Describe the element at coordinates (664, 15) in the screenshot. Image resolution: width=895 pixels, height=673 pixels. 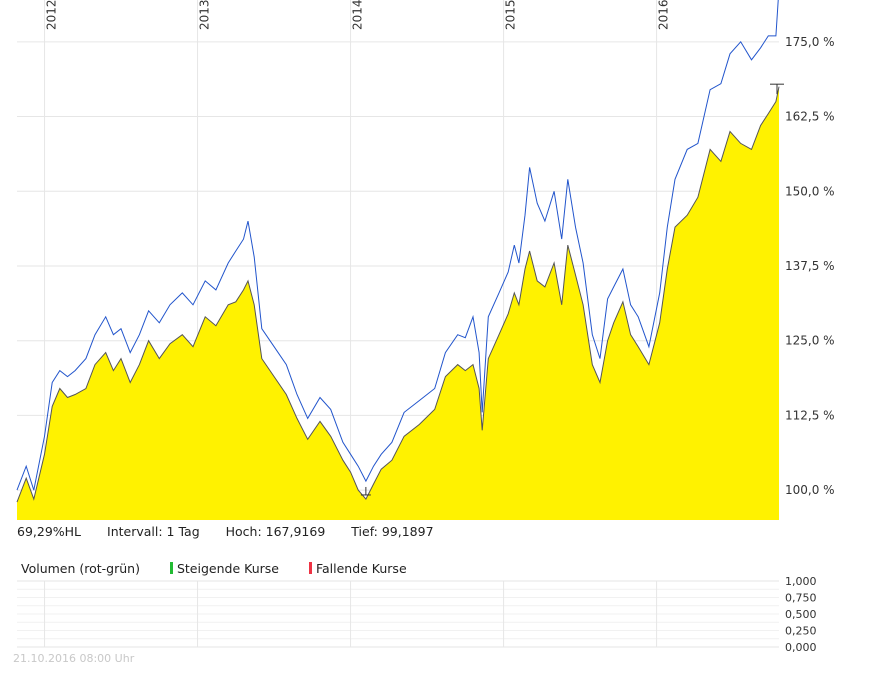
I see `x-tick-label: 2016` at that location.